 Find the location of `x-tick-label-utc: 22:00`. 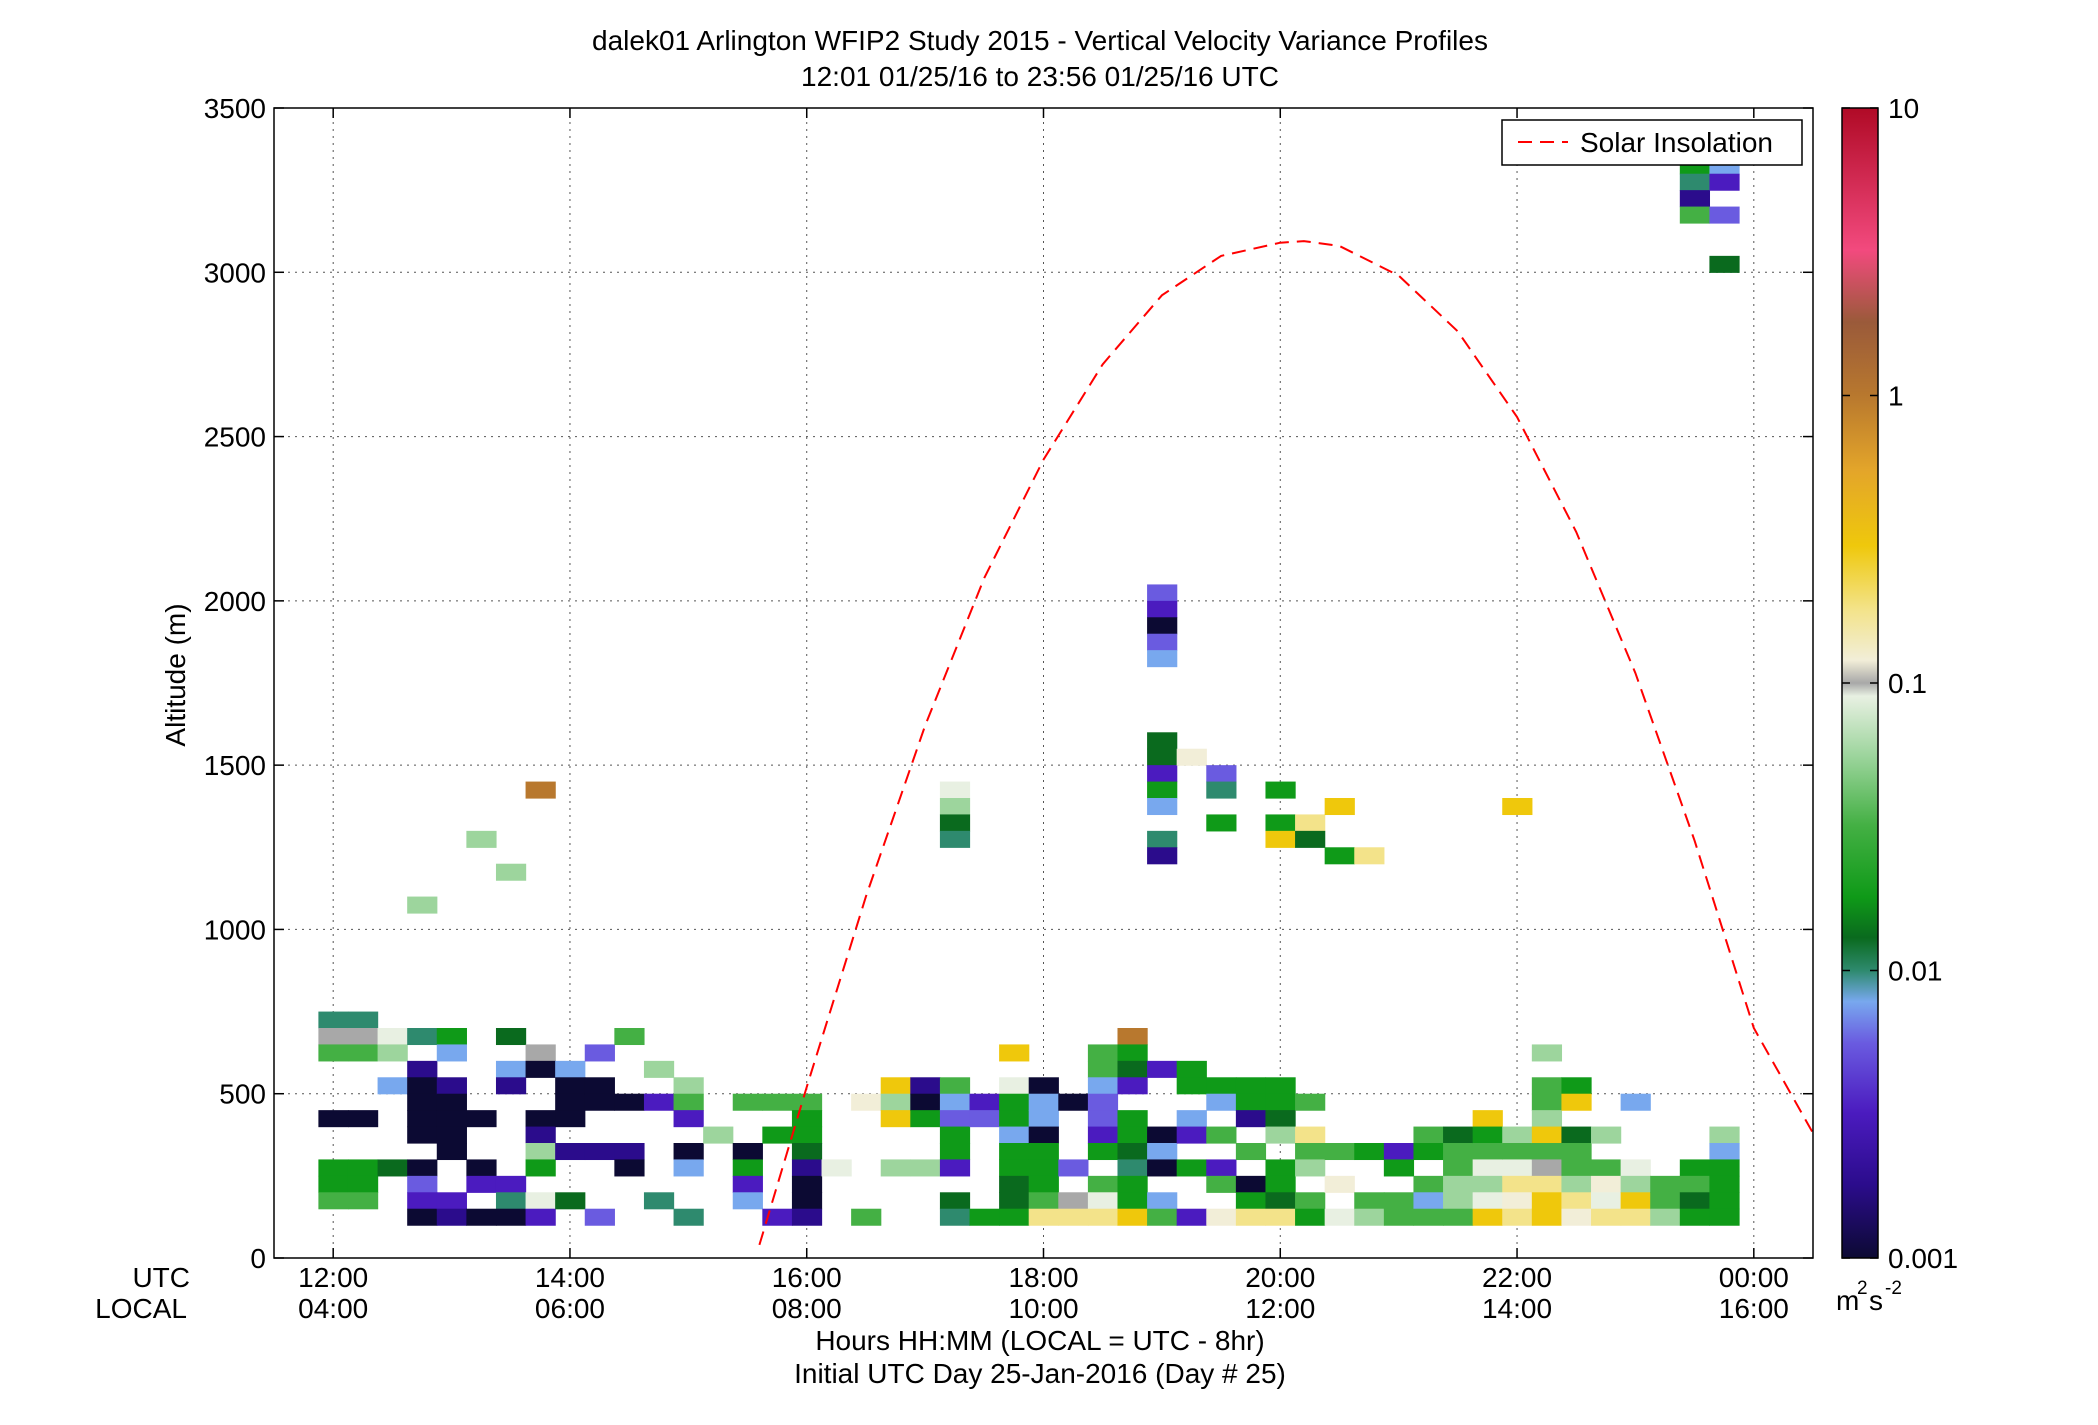

x-tick-label-utc: 22:00 is located at coordinates (1517, 1277).